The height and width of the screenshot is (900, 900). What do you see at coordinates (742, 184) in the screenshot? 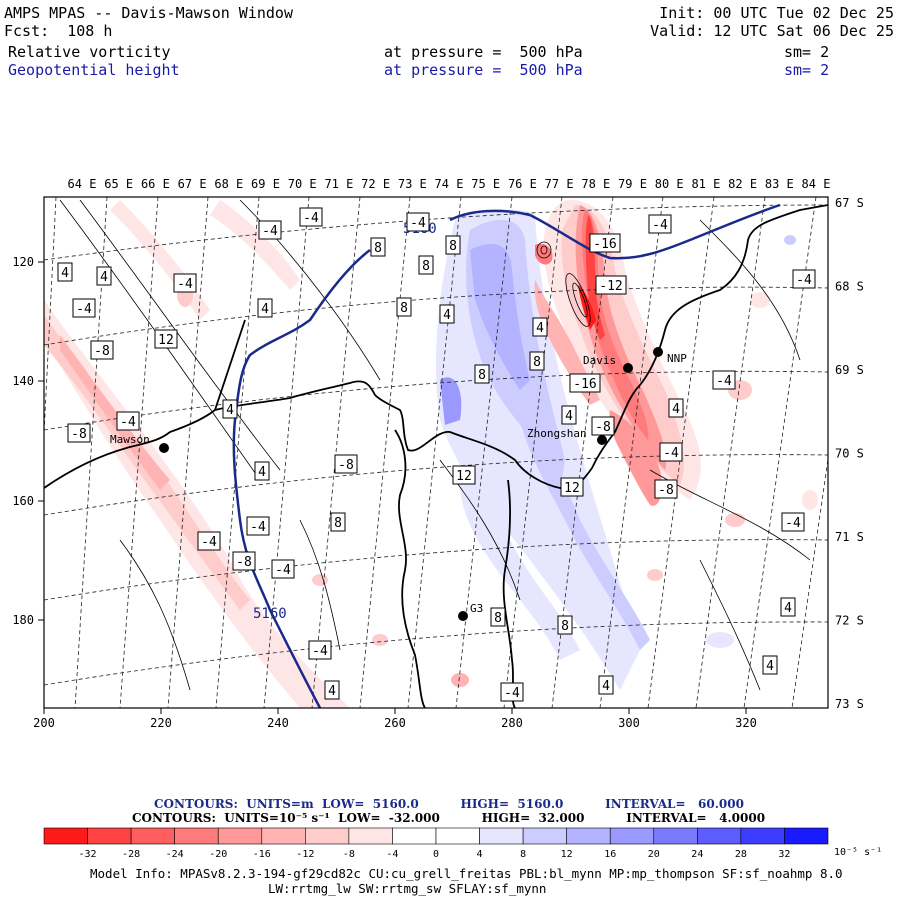
I see `longitude-label: 82 E` at bounding box center [742, 184].